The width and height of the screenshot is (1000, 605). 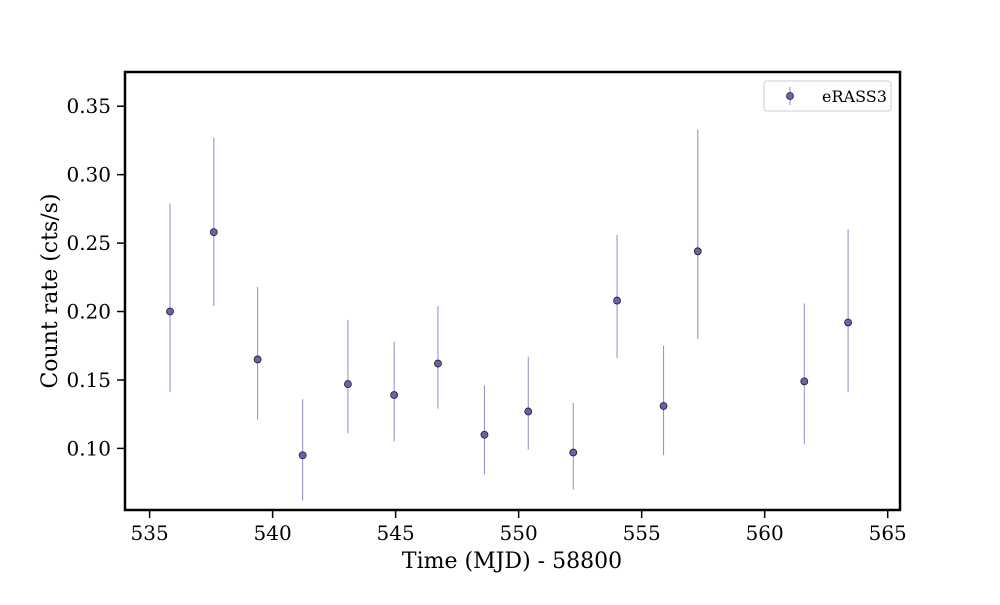 What do you see at coordinates (512, 561) in the screenshot?
I see `x-axis-label: Time (MJD) - 58800` at bounding box center [512, 561].